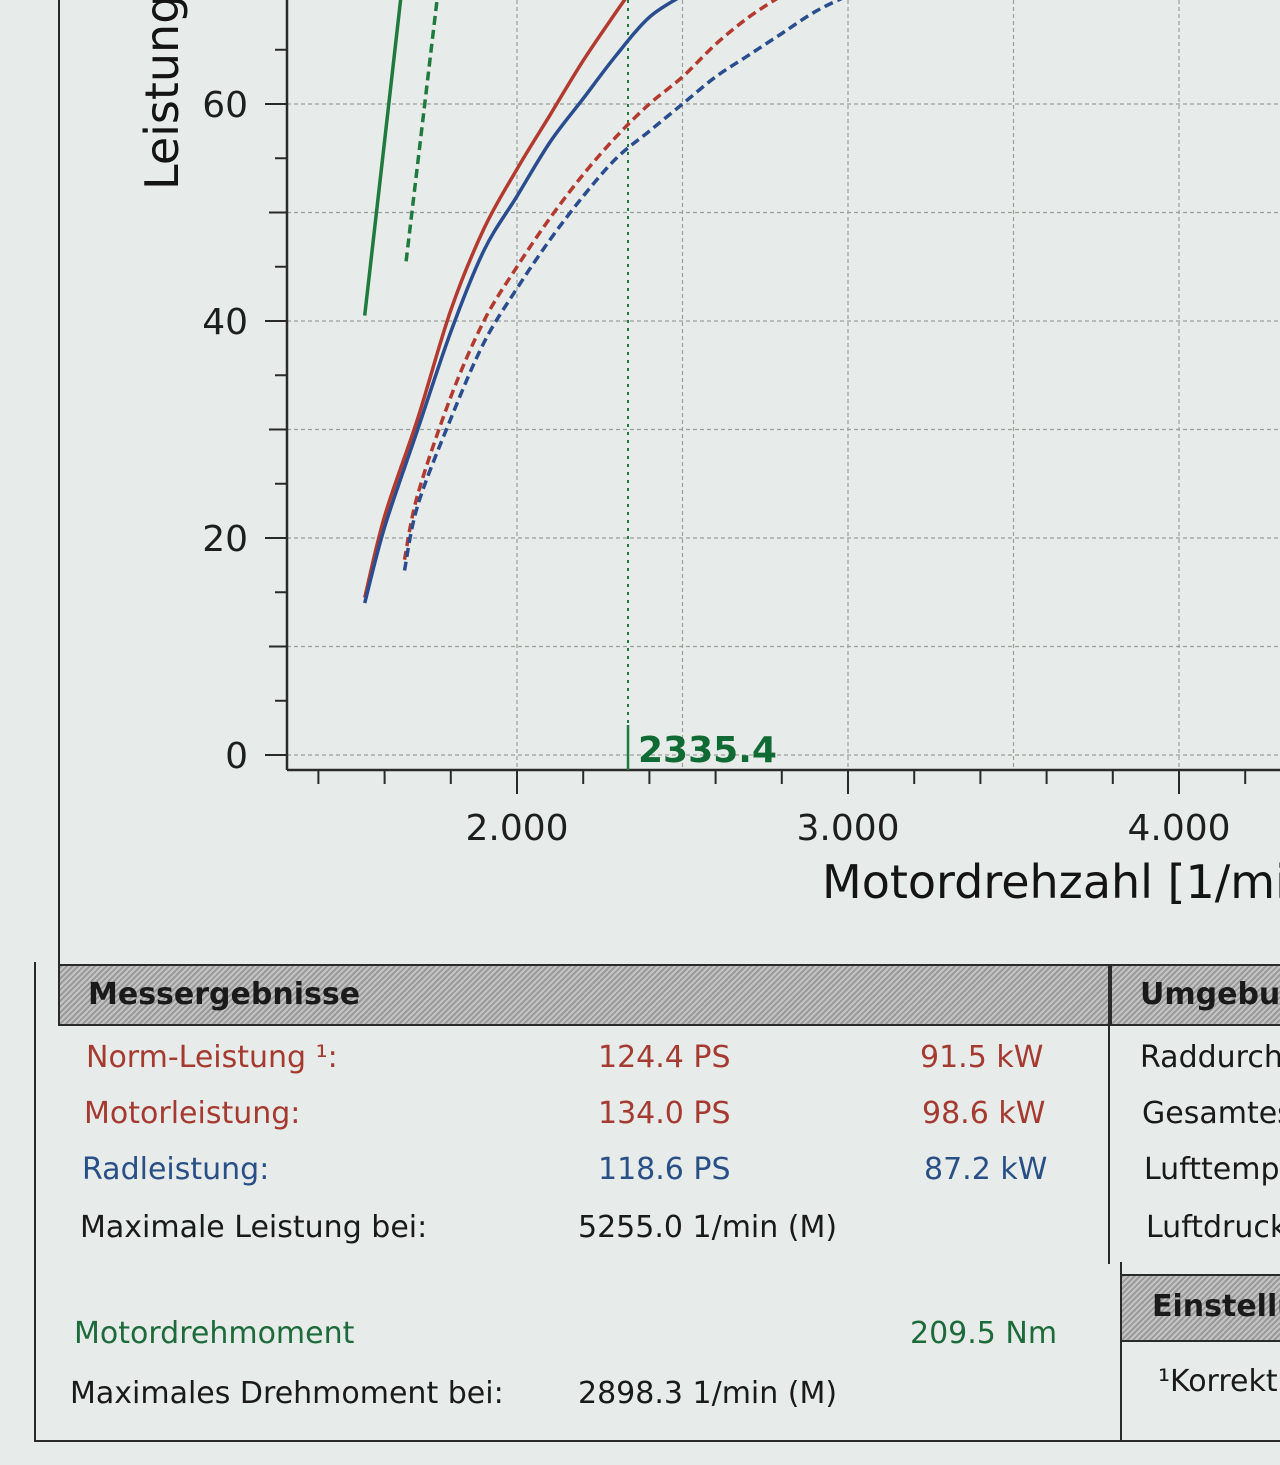 The height and width of the screenshot is (1465, 1280). Describe the element at coordinates (1213, 1227) in the screenshot. I see `side-label-luftdruck: Luftdruck` at that location.